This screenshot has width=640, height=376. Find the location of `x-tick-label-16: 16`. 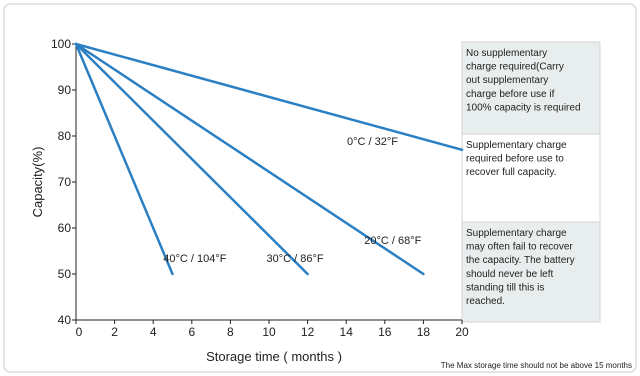

x-tick-label-16: 16 is located at coordinates (385, 332).